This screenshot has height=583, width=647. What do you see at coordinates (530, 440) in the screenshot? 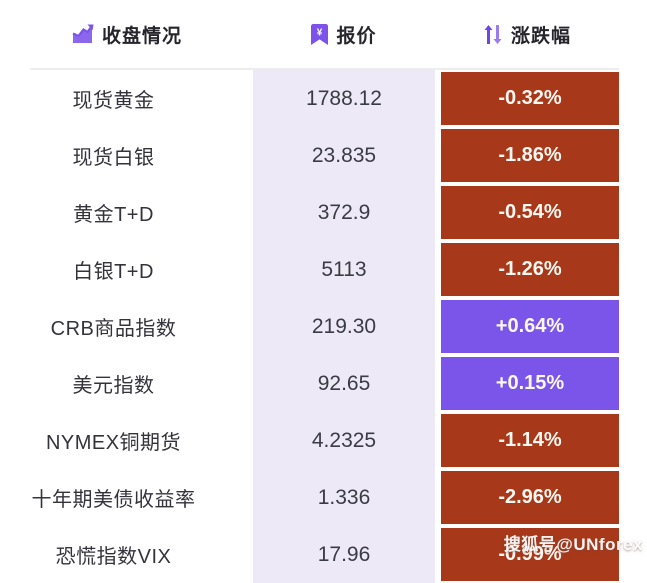
I see `change-badge: -1.14%` at bounding box center [530, 440].